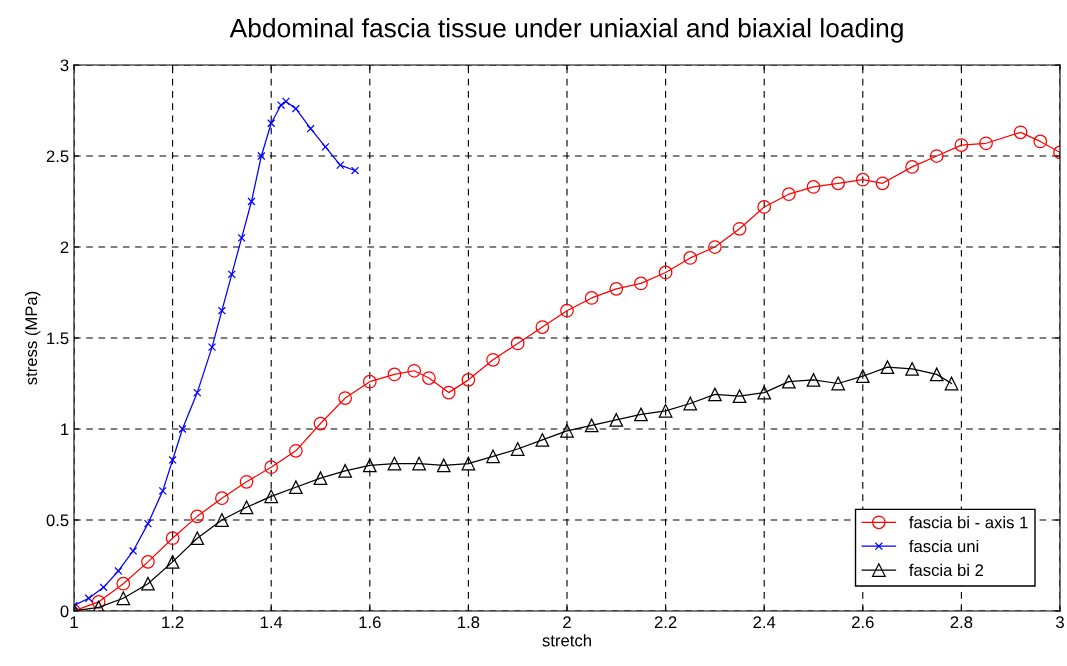  I want to click on x-tick-label: 1.4, so click(271, 622).